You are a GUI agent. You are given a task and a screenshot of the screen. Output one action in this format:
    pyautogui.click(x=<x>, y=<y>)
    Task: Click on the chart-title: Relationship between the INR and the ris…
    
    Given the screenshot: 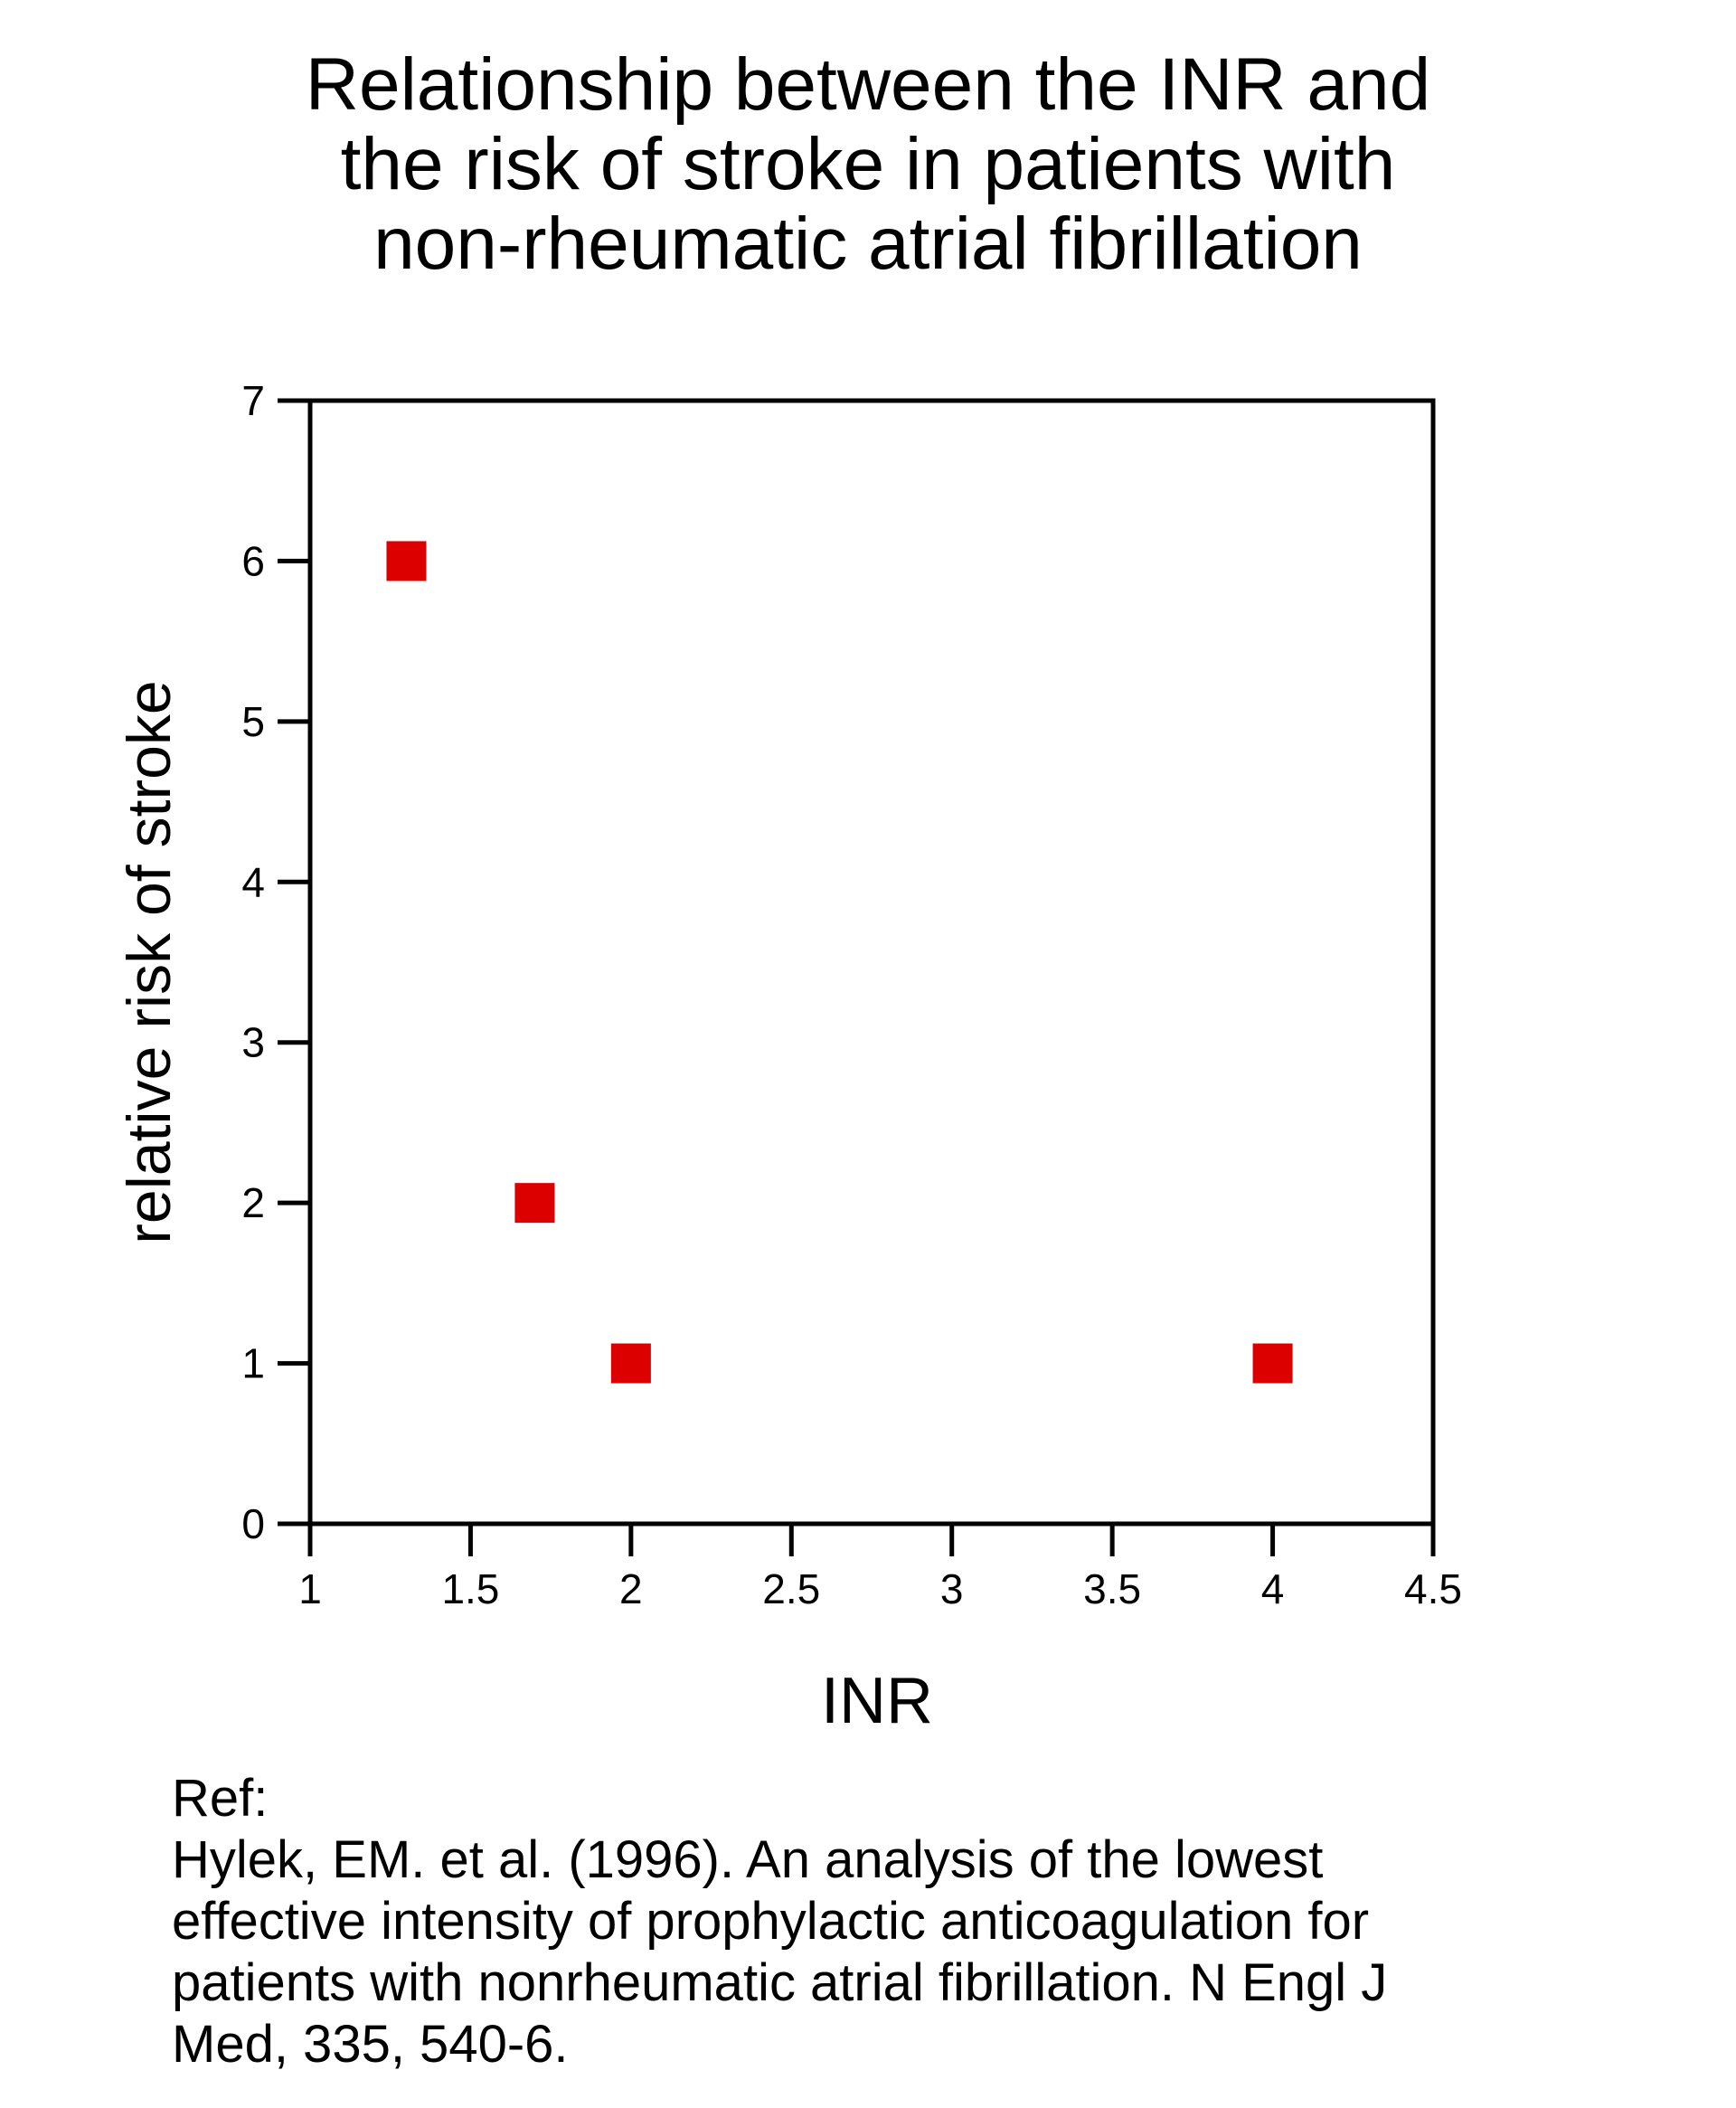 What is the action you would take?
    pyautogui.click(x=868, y=164)
    